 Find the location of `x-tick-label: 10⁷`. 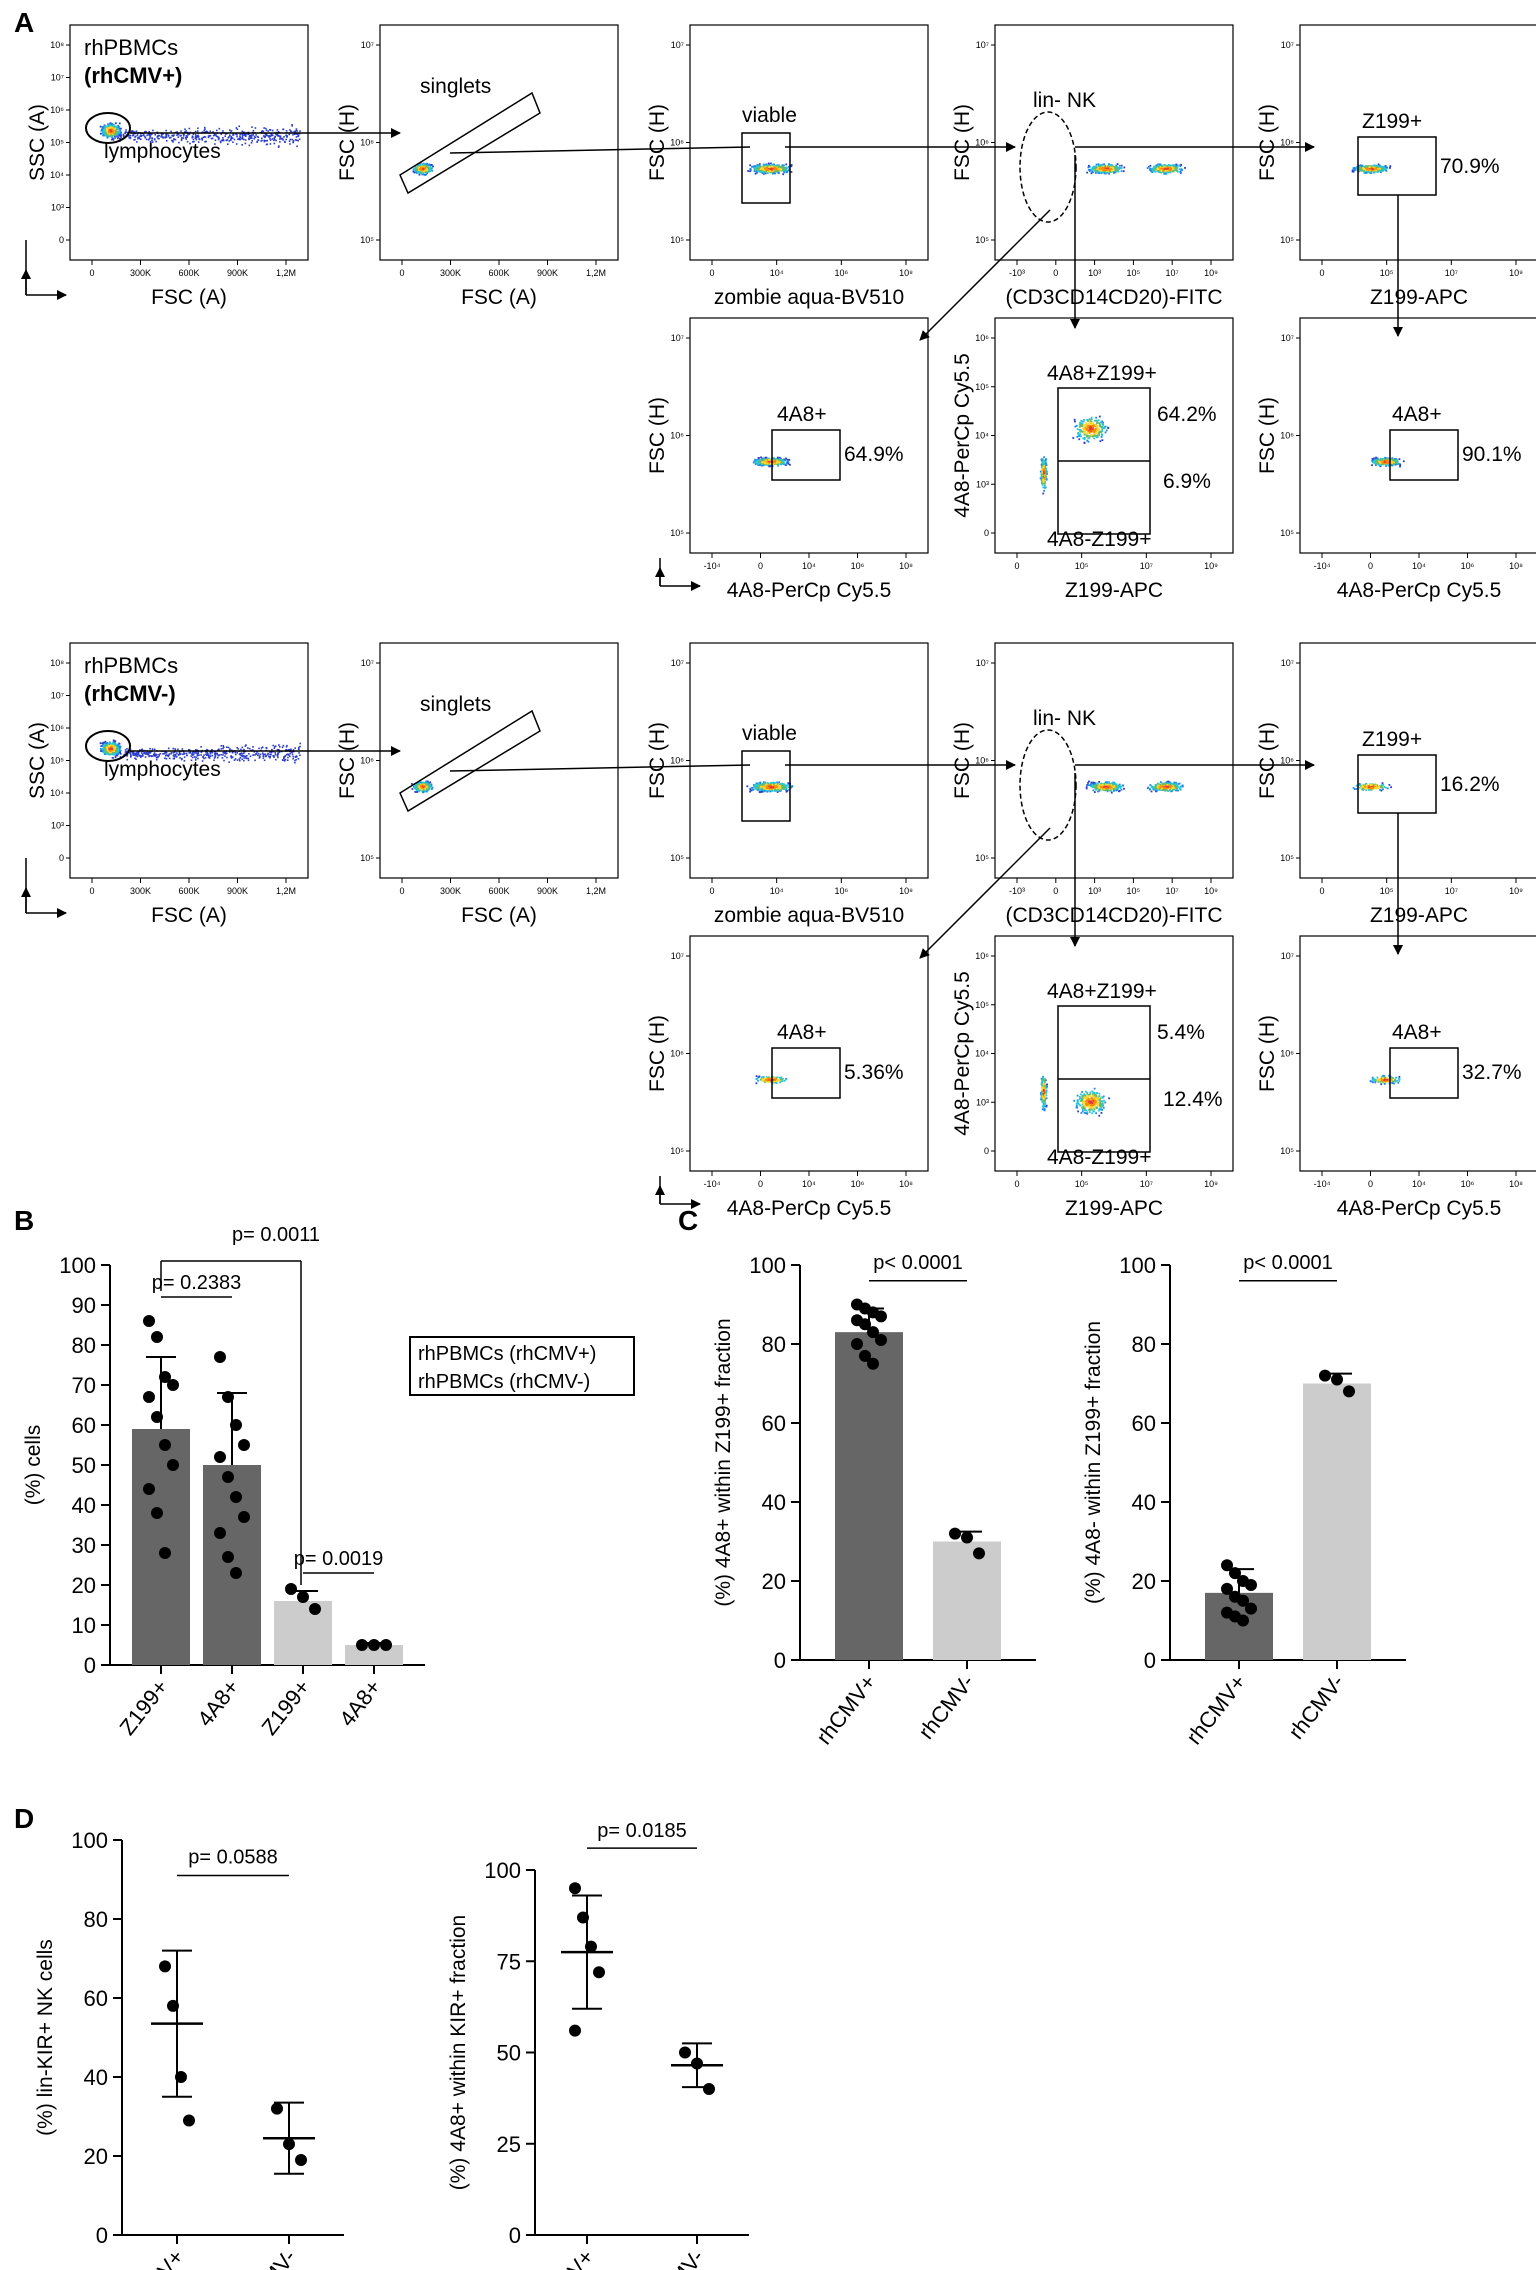

x-tick-label: 10⁷ is located at coordinates (1451, 273).